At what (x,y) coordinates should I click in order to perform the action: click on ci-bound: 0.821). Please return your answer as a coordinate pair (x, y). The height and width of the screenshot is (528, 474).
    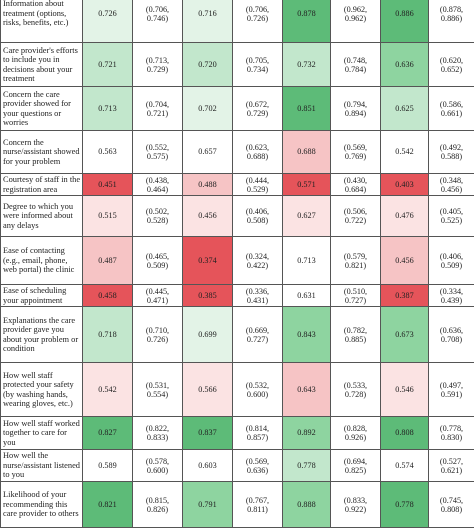
    Looking at the image, I should click on (355, 265).